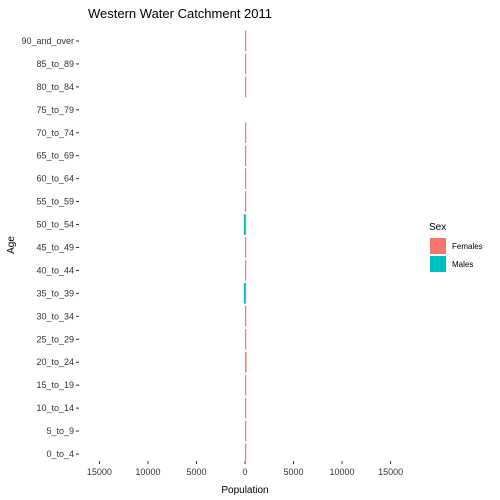 This screenshot has height=500, width=500. What do you see at coordinates (55, 316) in the screenshot?
I see `y-tick-label: 30_to_34` at bounding box center [55, 316].